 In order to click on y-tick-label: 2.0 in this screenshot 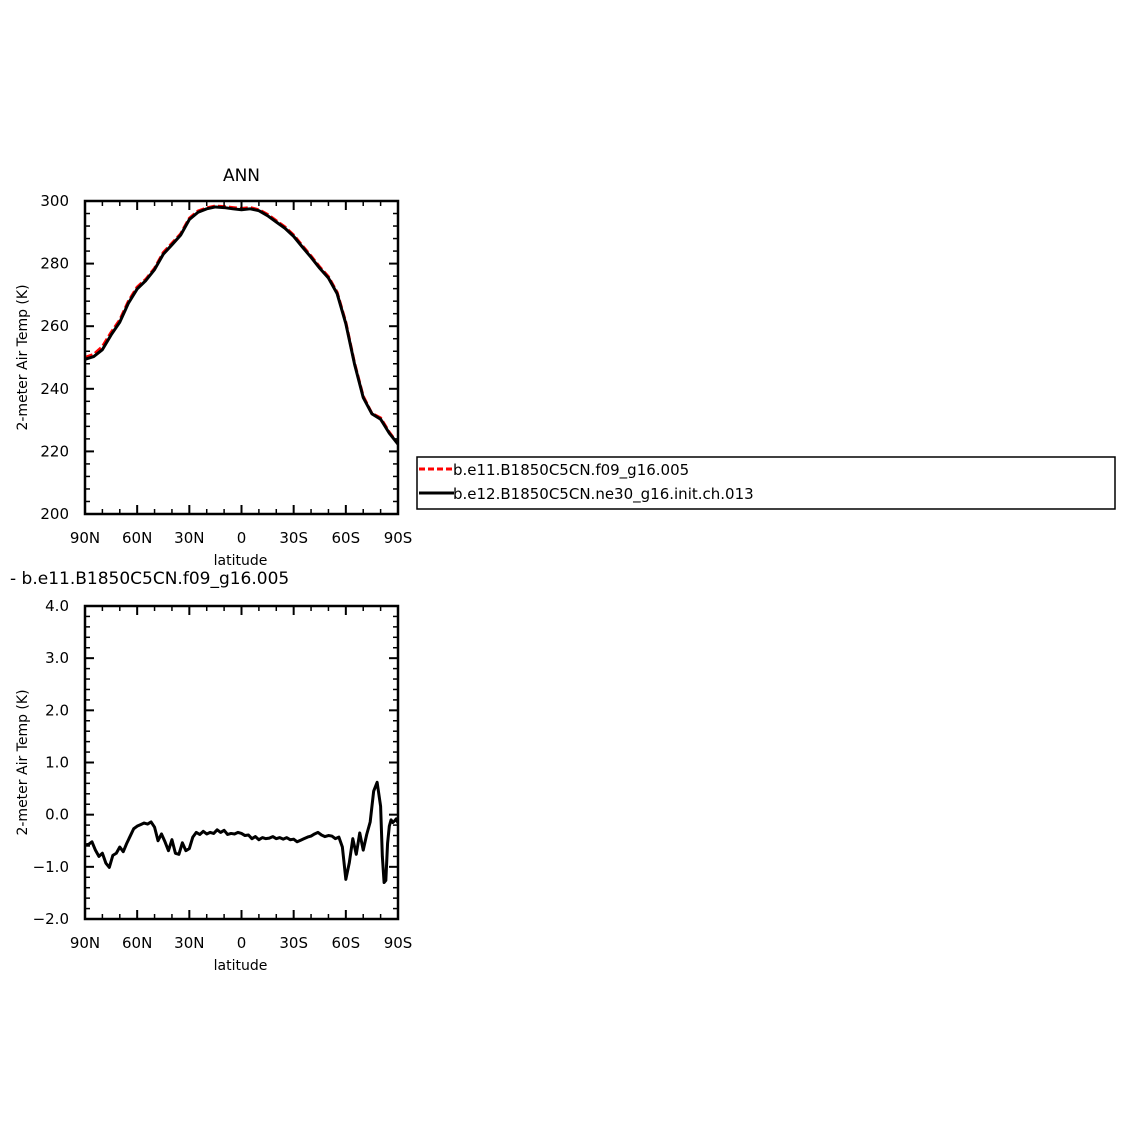, I will do `click(57, 710)`.